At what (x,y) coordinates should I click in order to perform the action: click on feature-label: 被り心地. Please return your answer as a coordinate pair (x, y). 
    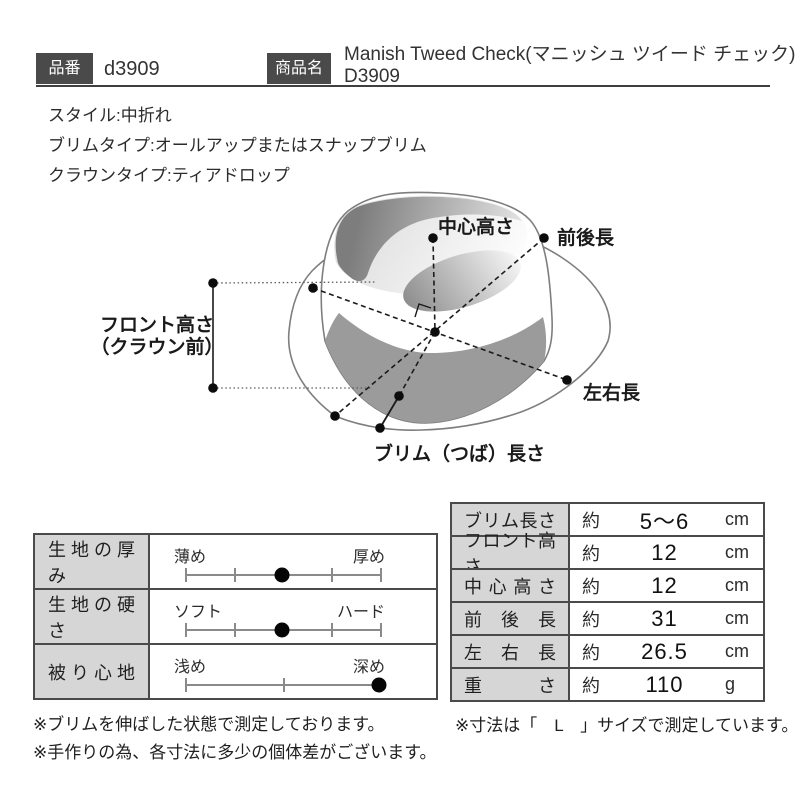
    Looking at the image, I should click on (92, 671).